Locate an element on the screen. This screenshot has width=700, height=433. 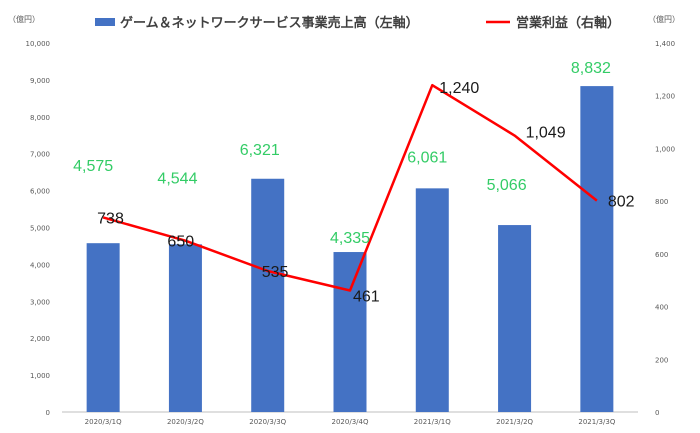
right-tick-label: 600 is located at coordinates (661, 255).